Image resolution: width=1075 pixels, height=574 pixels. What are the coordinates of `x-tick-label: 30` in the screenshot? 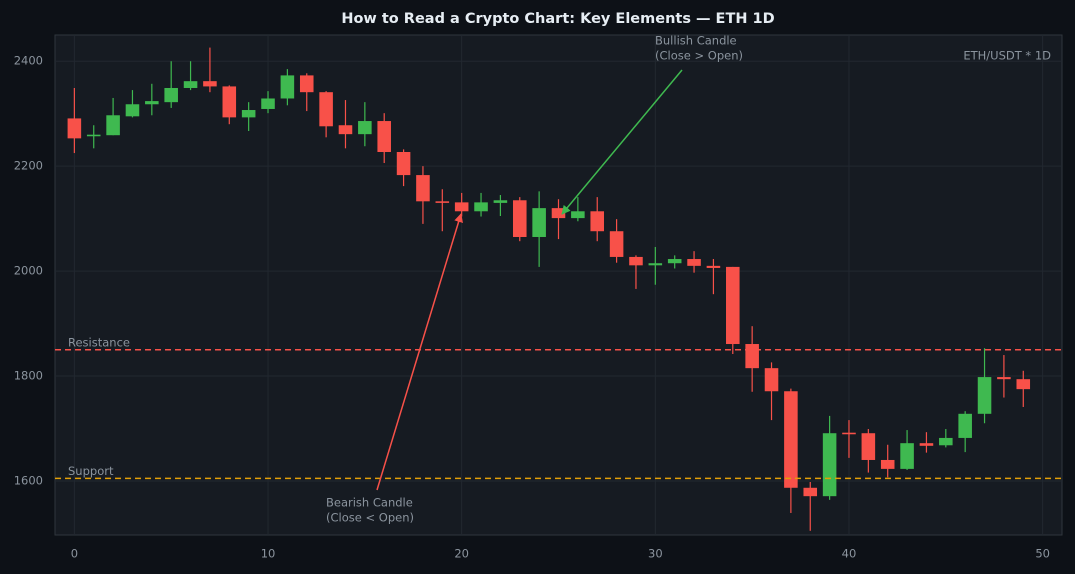 It's located at (655, 554).